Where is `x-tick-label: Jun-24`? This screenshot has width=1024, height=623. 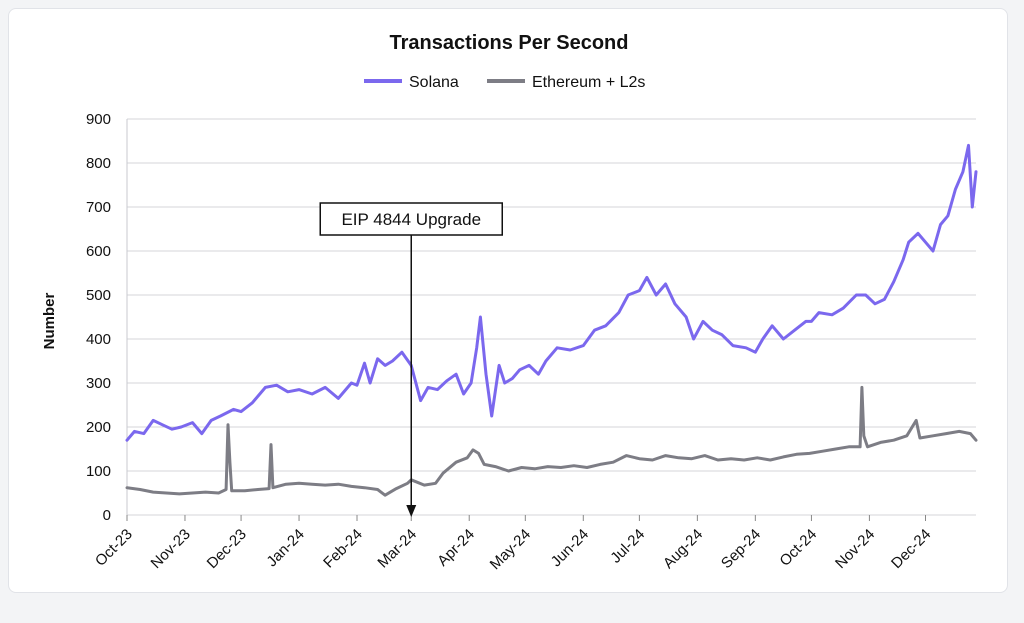 x-tick-label: Jun-24 is located at coordinates (570, 548).